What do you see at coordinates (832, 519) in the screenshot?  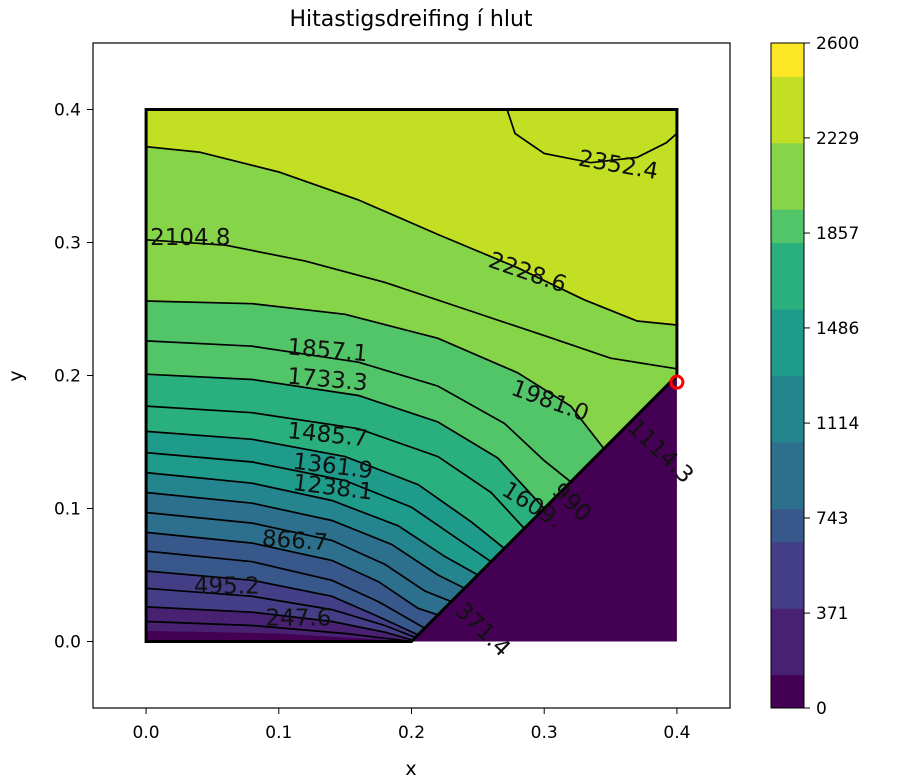 I see `colorbar-tick-label: 743` at bounding box center [832, 519].